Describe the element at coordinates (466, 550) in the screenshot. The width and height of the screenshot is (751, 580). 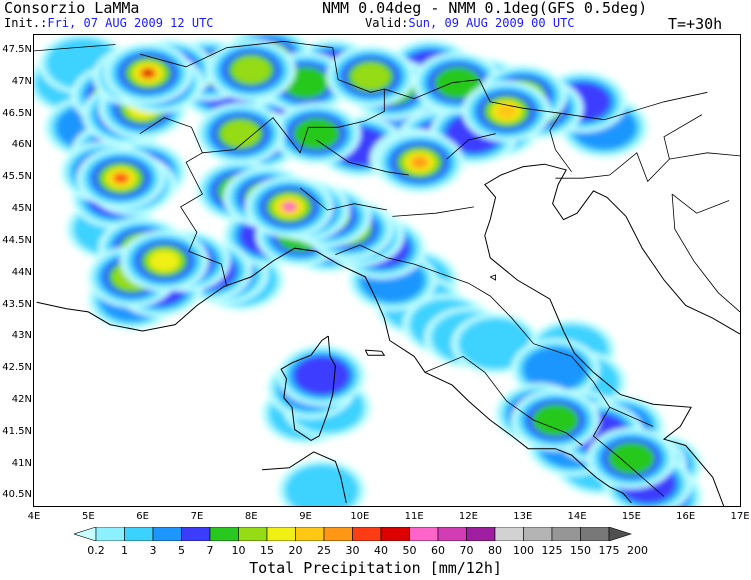
I see `colorbar-tick-label: 70` at that location.